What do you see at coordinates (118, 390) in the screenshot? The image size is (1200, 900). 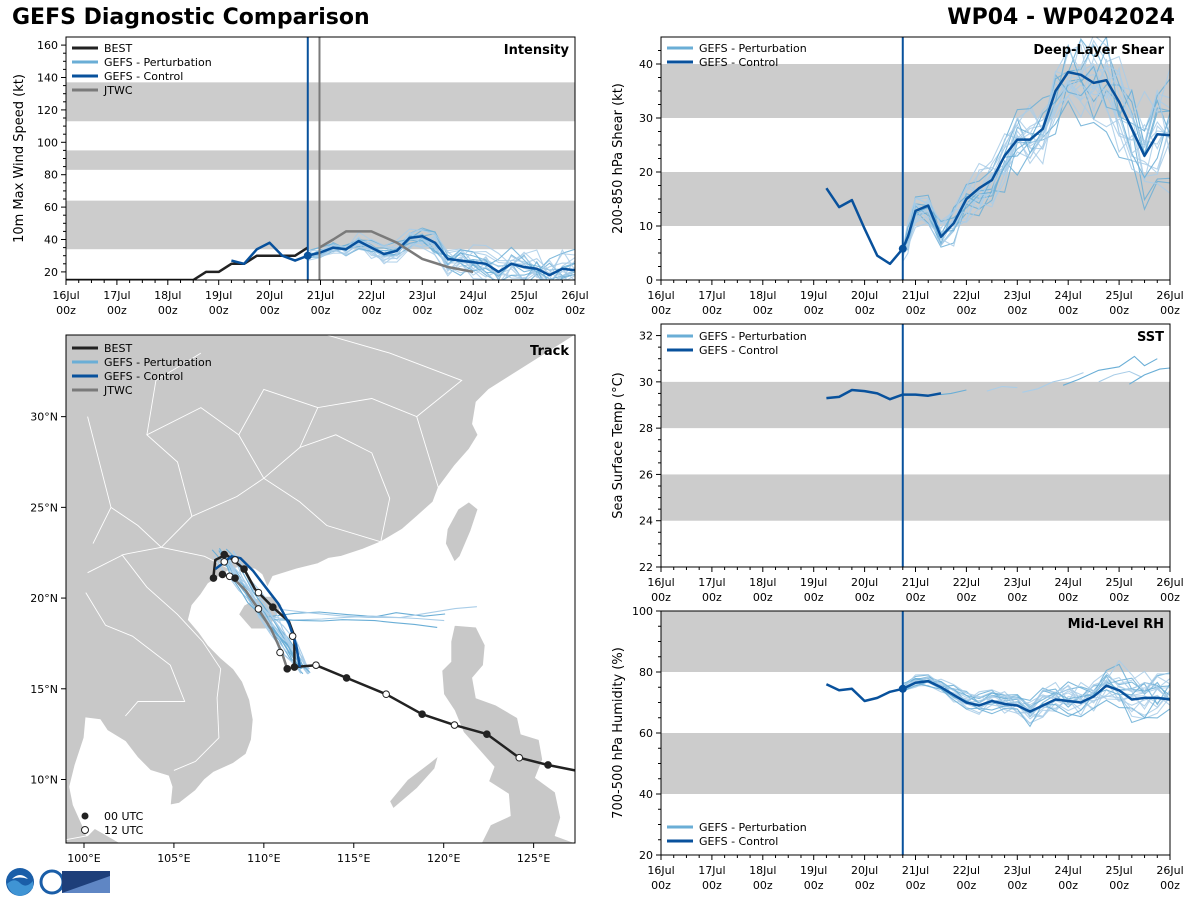 I see `legend-jtwc-label: JTWC` at bounding box center [118, 390].